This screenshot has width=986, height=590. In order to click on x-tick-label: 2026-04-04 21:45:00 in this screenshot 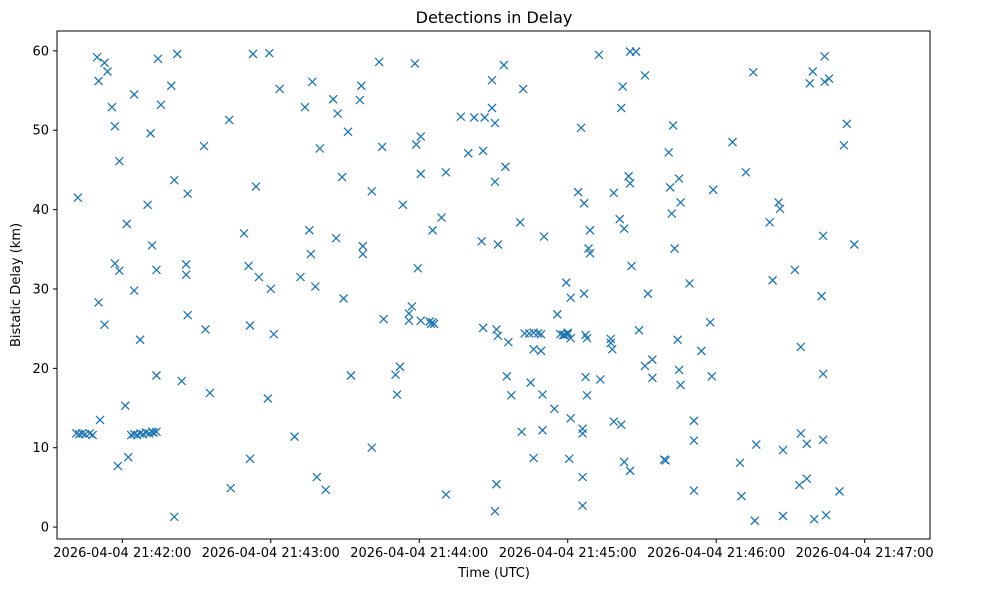, I will do `click(568, 553)`.